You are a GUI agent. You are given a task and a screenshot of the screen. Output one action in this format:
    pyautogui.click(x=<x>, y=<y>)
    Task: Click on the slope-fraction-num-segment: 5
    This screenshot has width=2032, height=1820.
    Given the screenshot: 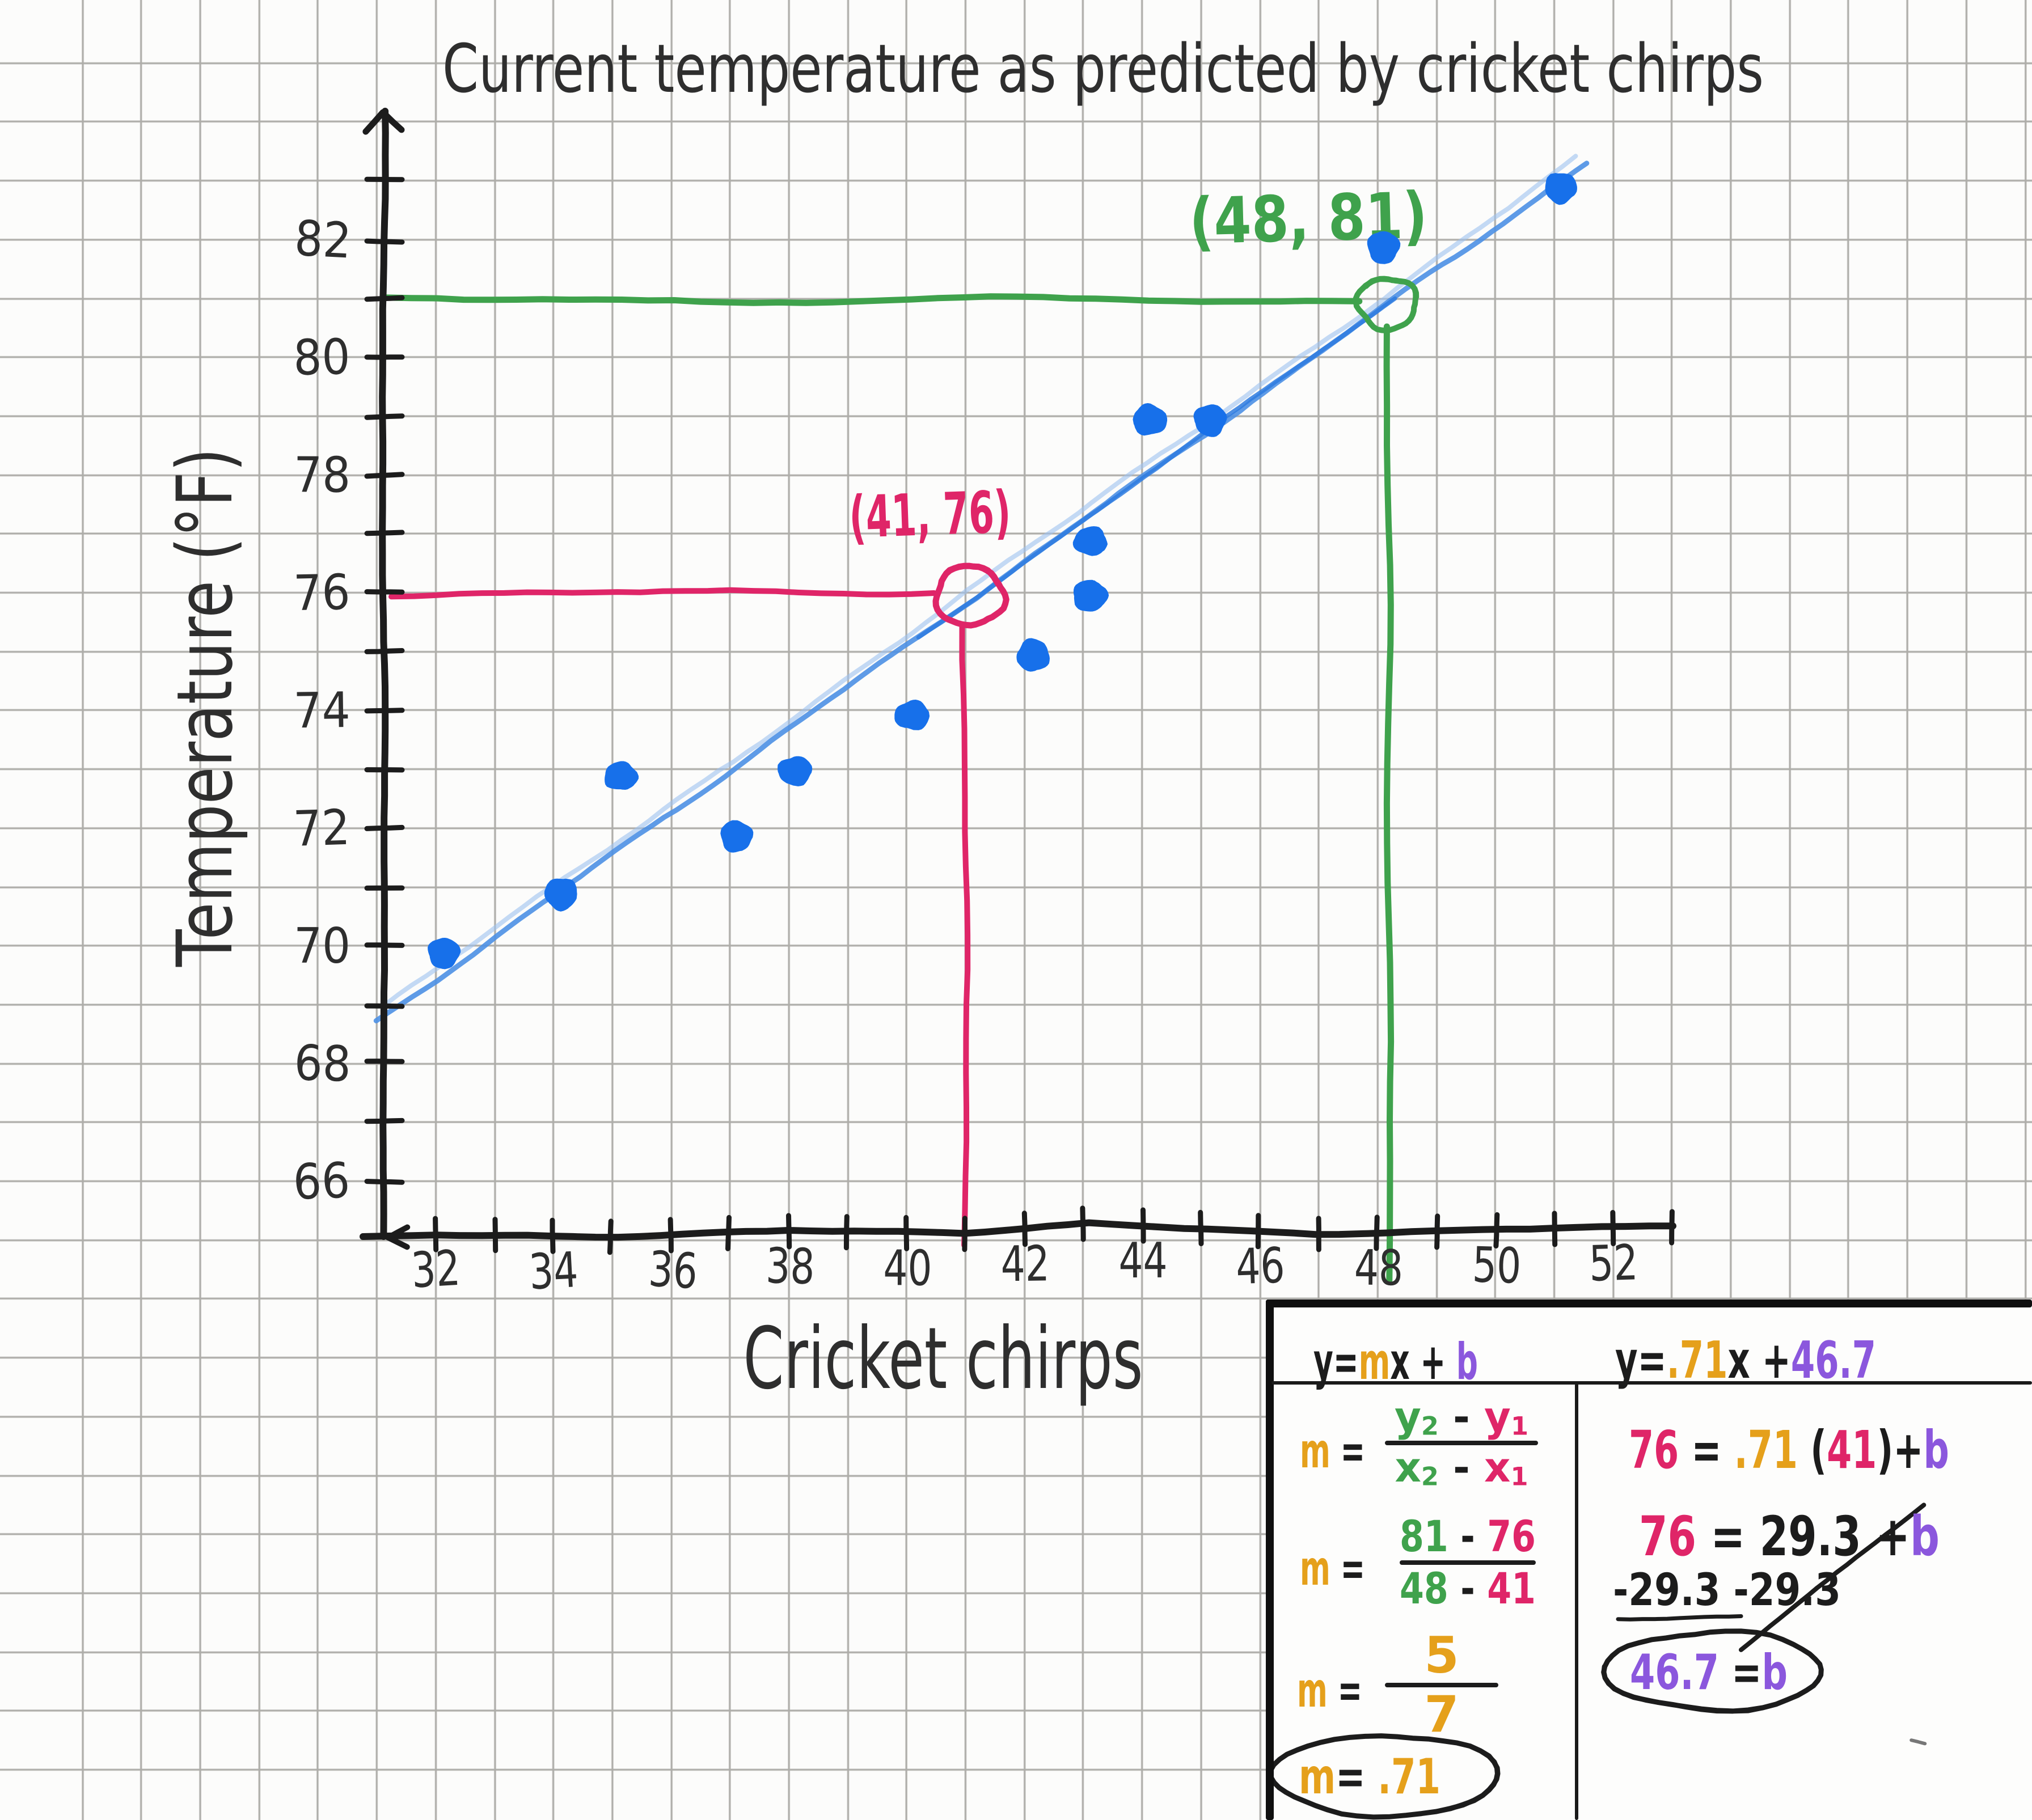 What is the action you would take?
    pyautogui.click(x=1441, y=1655)
    